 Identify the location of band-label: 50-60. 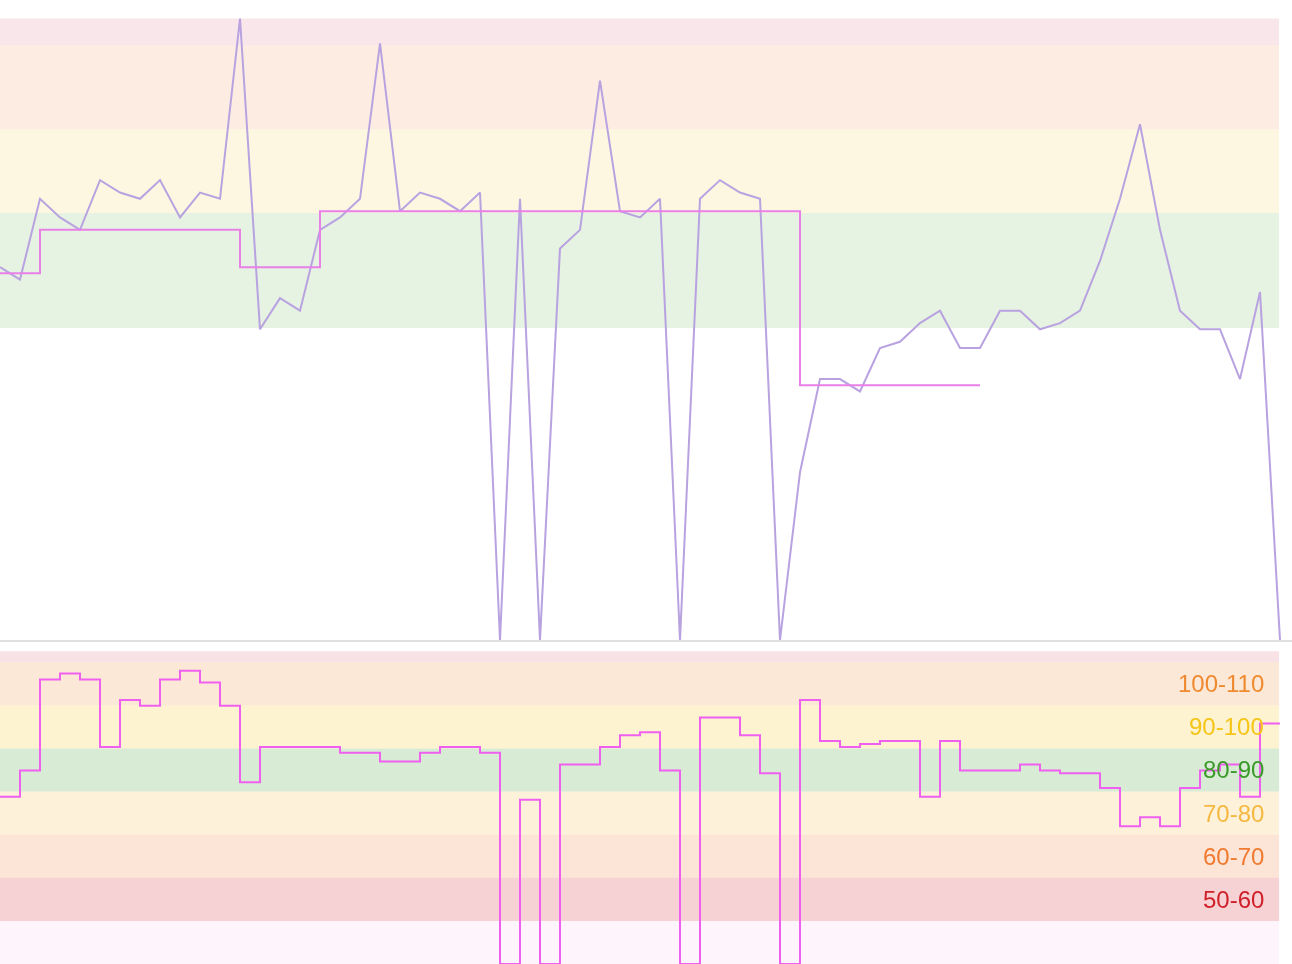
(1234, 899).